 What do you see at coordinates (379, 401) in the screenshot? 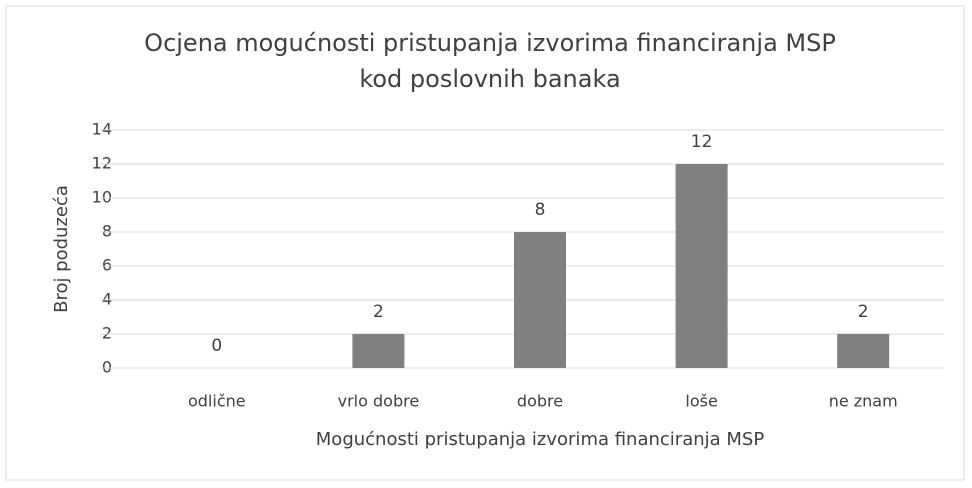
I see `x-tick-label: vrlo dobre` at bounding box center [379, 401].